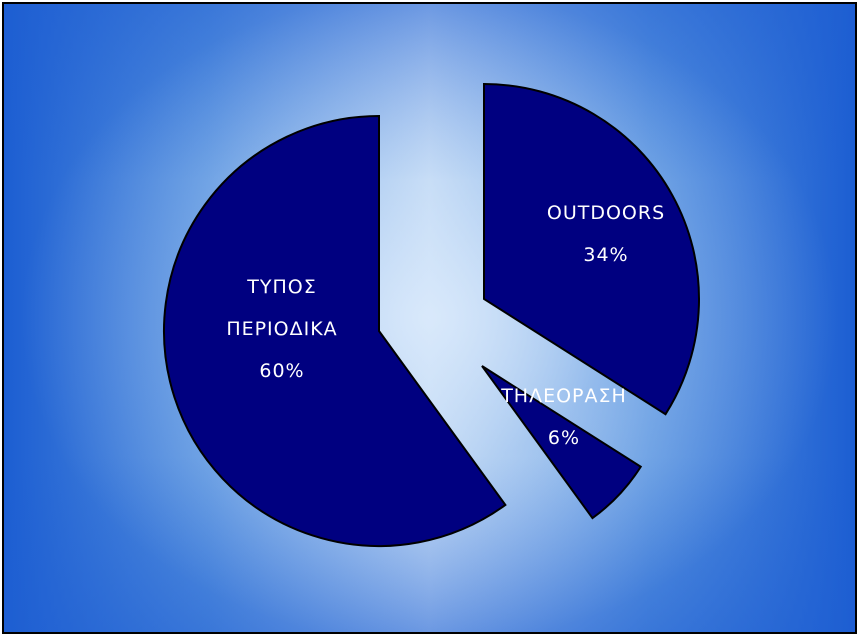 The width and height of the screenshot is (859, 635). Describe the element at coordinates (564, 438) in the screenshot. I see `slice-2-value-label: 6%` at that location.